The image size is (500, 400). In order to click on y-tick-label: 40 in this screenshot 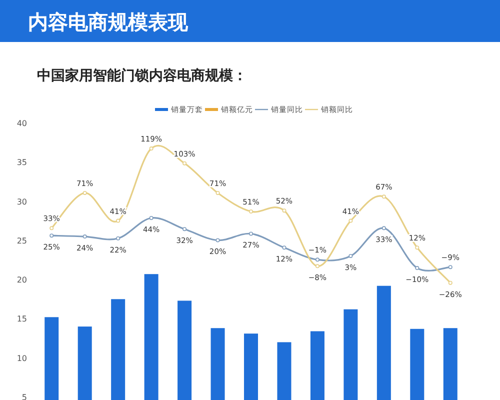, I will do `click(21, 123)`.